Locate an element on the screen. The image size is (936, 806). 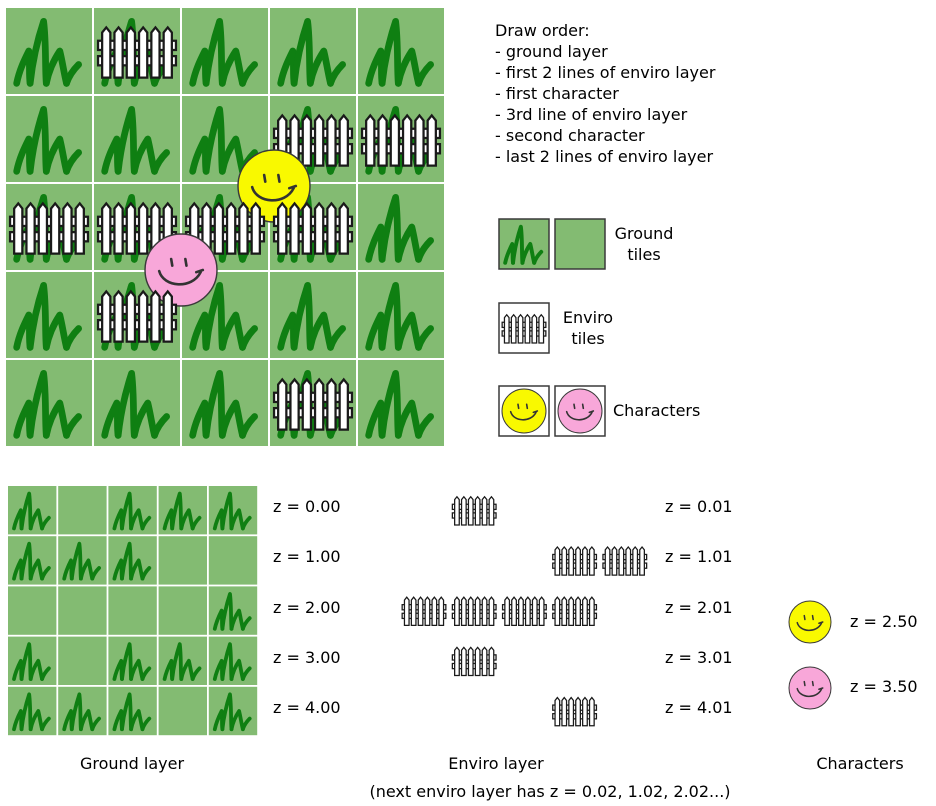
ground-z-label: z = 2.00 is located at coordinates (307, 607).